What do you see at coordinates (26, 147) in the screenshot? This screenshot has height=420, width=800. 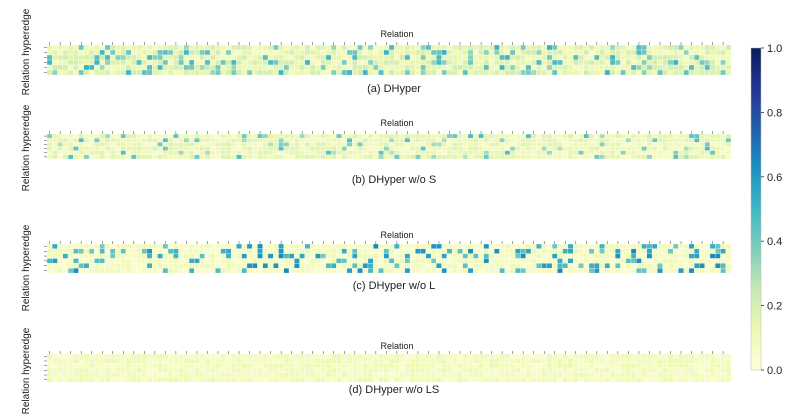 I see `y-axis-label: Relation hyperedge` at bounding box center [26, 147].